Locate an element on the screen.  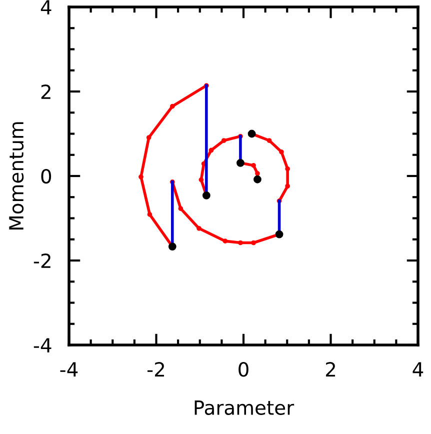
x-tick-label: 0 is located at coordinates (243, 369).